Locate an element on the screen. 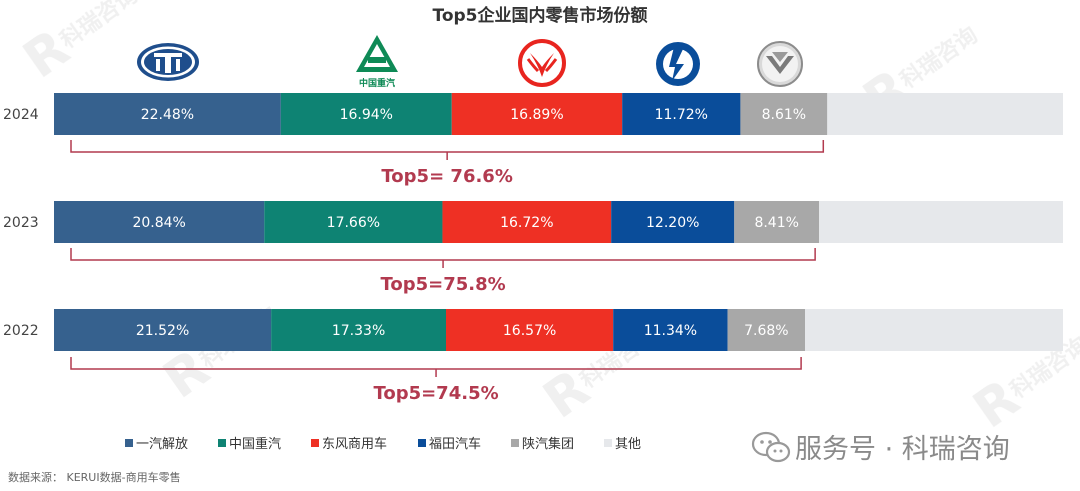 Image resolution: width=1080 pixels, height=491 pixels. data-label: 16.57% is located at coordinates (529, 331).